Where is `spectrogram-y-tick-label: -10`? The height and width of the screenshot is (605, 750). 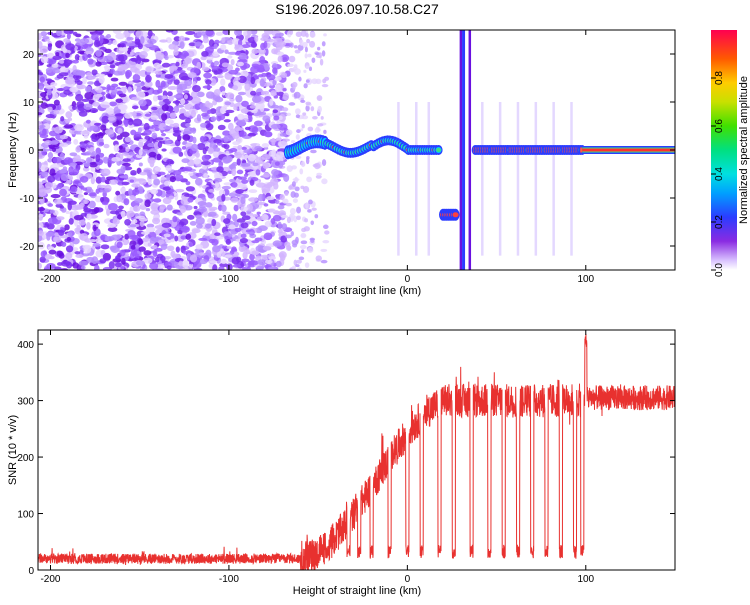 spectrogram-y-tick-label: -10 is located at coordinates (27, 199).